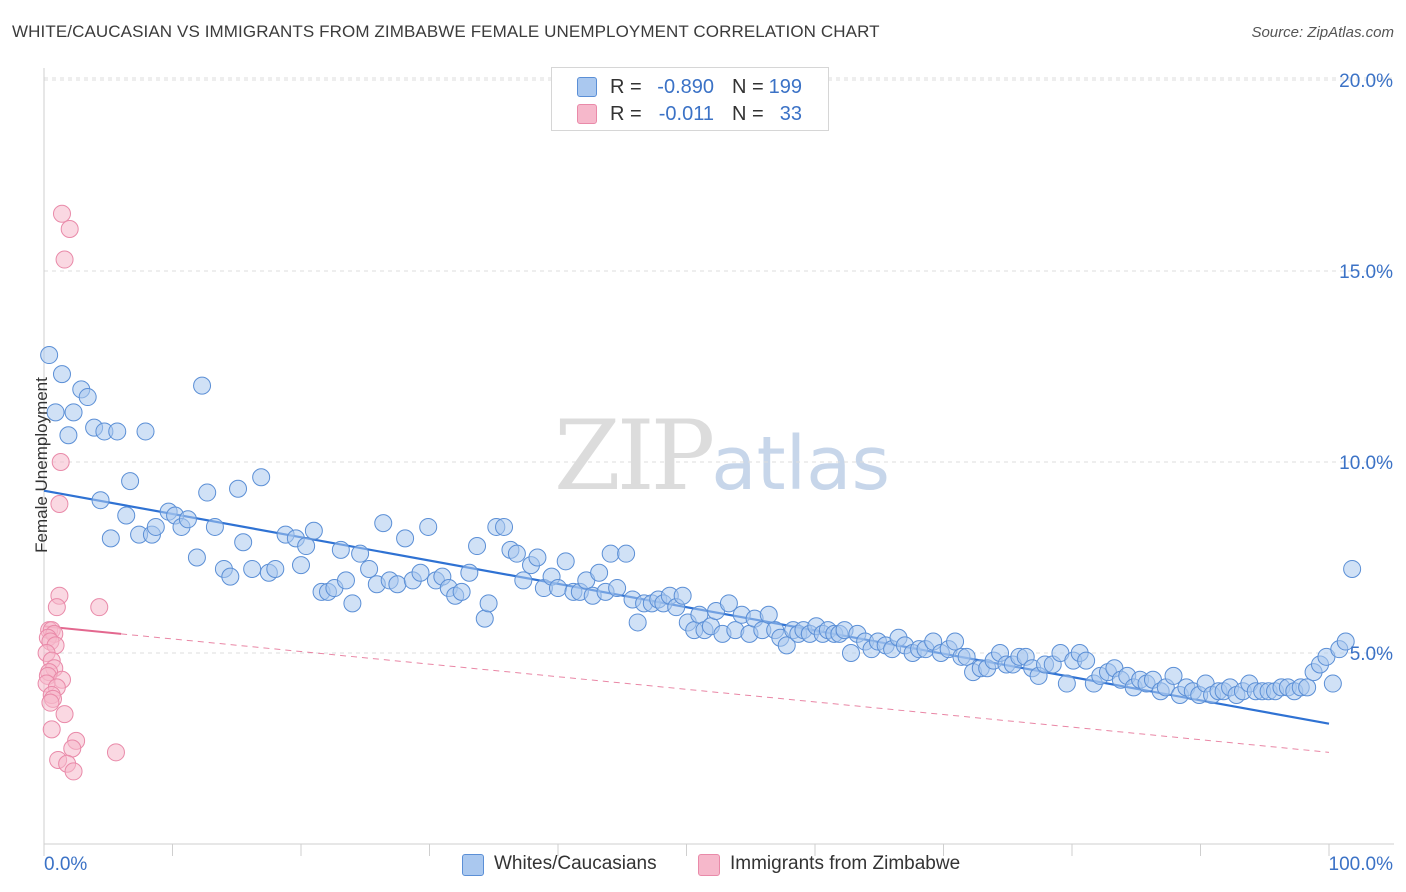 Image resolution: width=1406 pixels, height=892 pixels. What do you see at coordinates (626, 87) in the screenshot?
I see `legend-r-label: R =` at bounding box center [626, 87].